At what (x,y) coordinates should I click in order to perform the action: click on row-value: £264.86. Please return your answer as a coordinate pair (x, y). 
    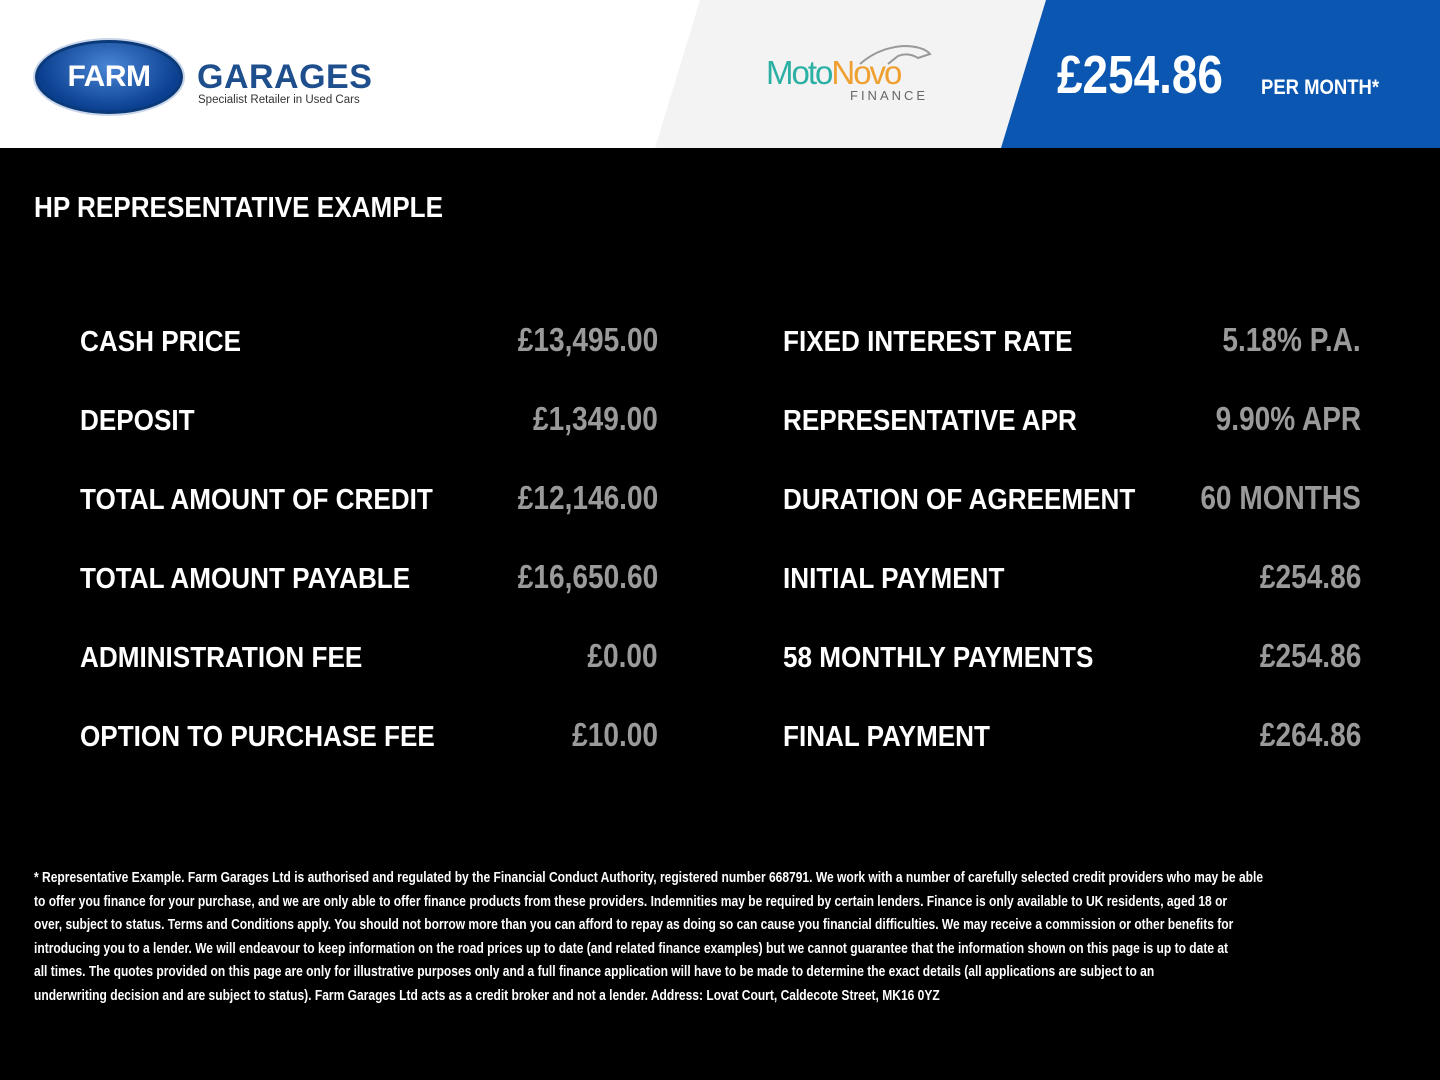
    Looking at the image, I should click on (1310, 734).